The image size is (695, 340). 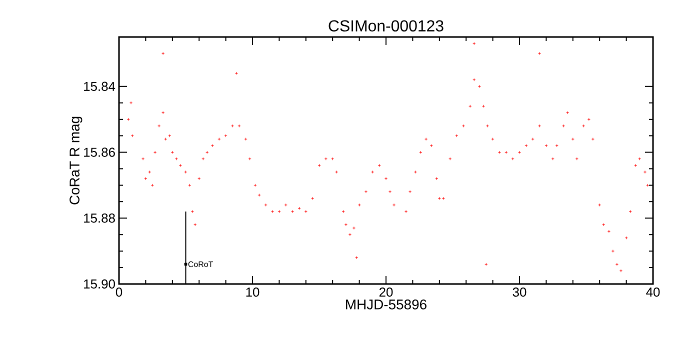 What do you see at coordinates (386, 26) in the screenshot?
I see `chart-title: CSIMon-000123` at bounding box center [386, 26].